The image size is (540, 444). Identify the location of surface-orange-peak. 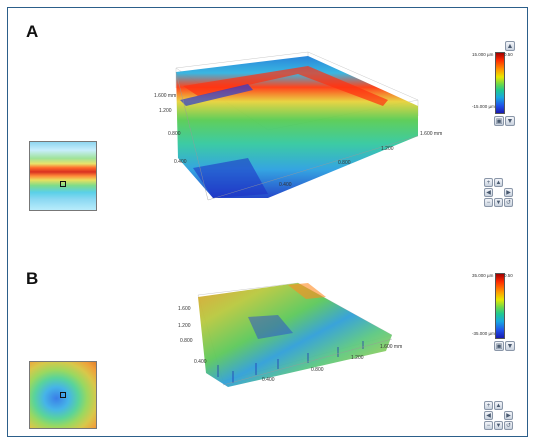
(307, 291).